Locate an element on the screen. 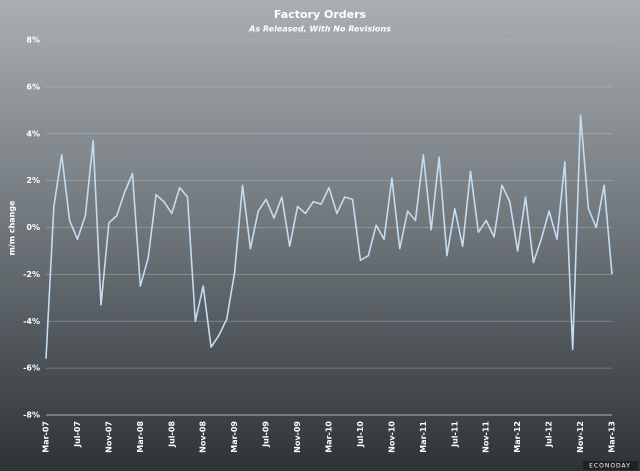 Image resolution: width=640 pixels, height=471 pixels. chart-title: Factory Orders is located at coordinates (320, 14).